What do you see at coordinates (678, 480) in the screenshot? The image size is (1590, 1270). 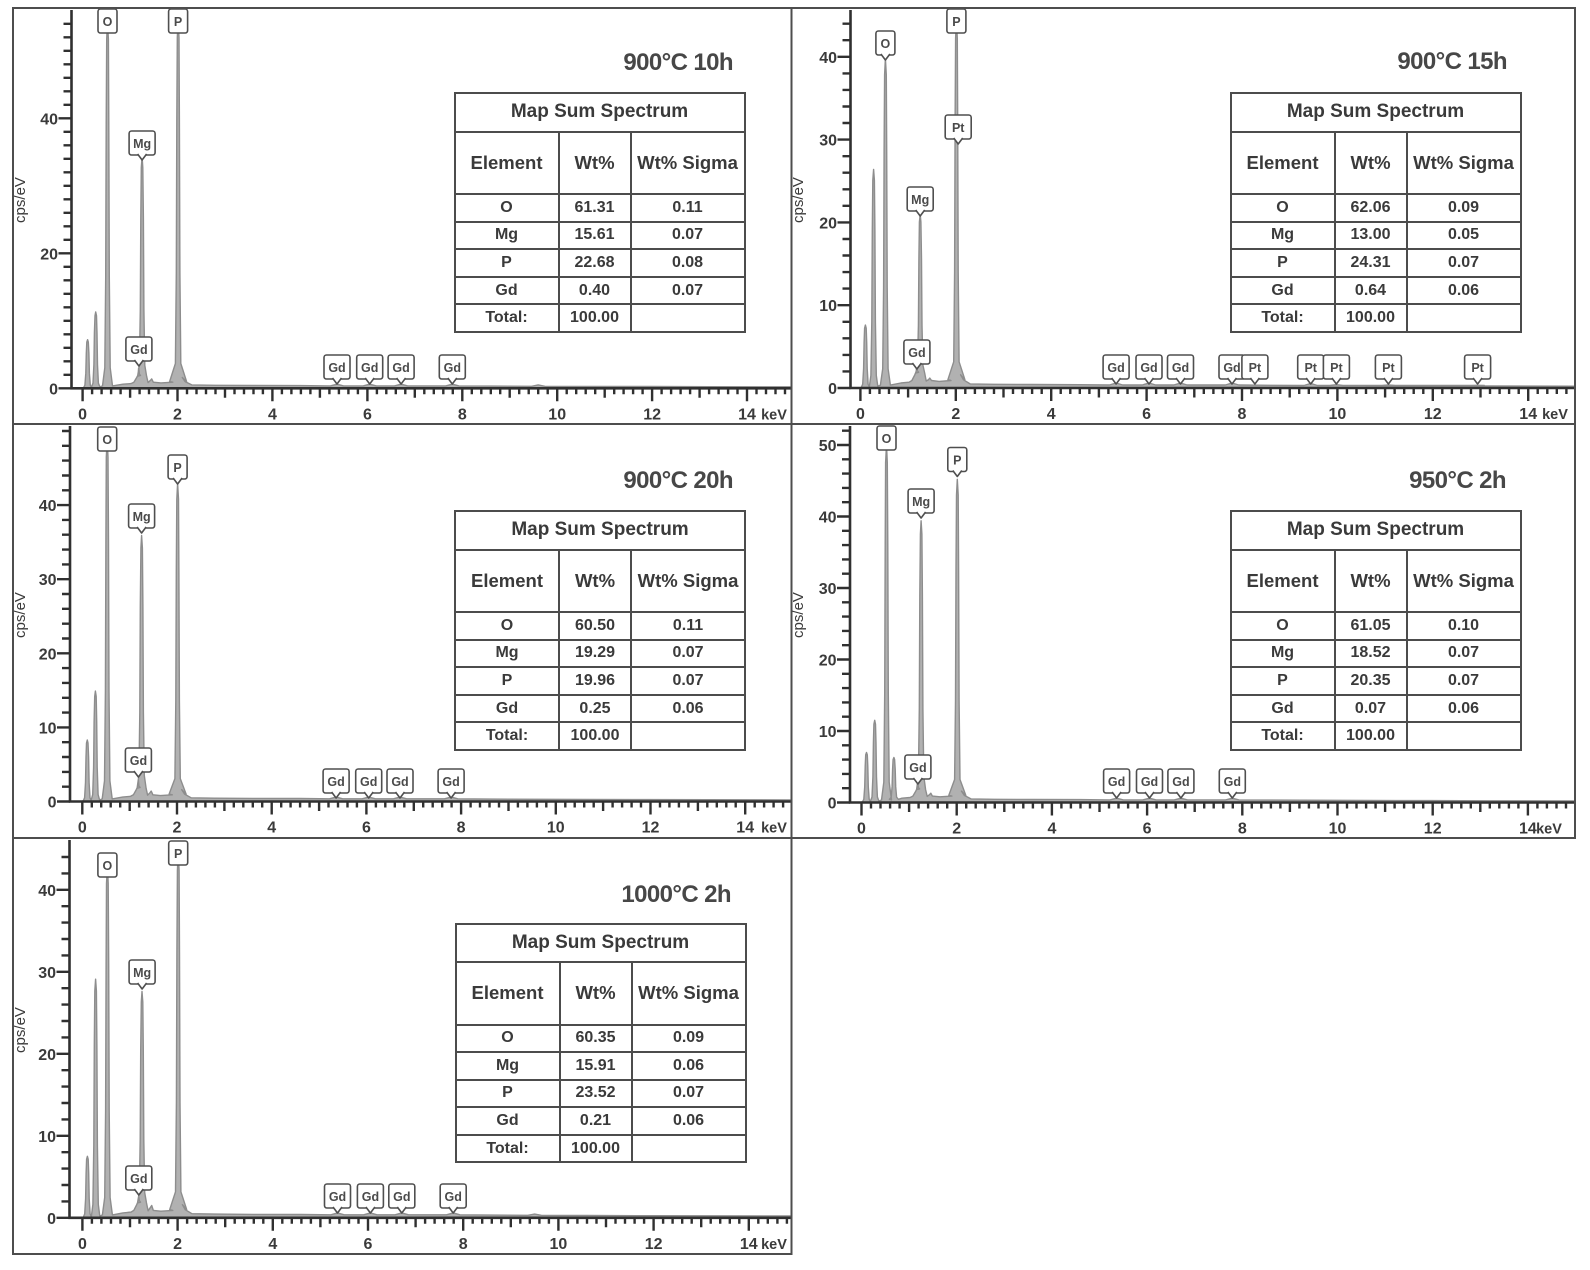 I see `svg-text: 900°C 20h` at bounding box center [678, 480].